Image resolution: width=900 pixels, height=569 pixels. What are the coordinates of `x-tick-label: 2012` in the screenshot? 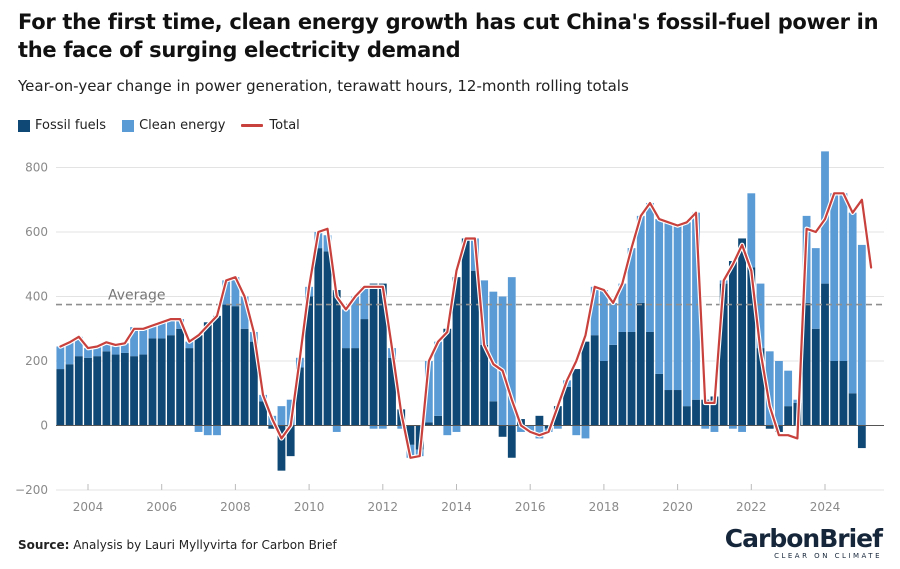 It's located at (383, 507).